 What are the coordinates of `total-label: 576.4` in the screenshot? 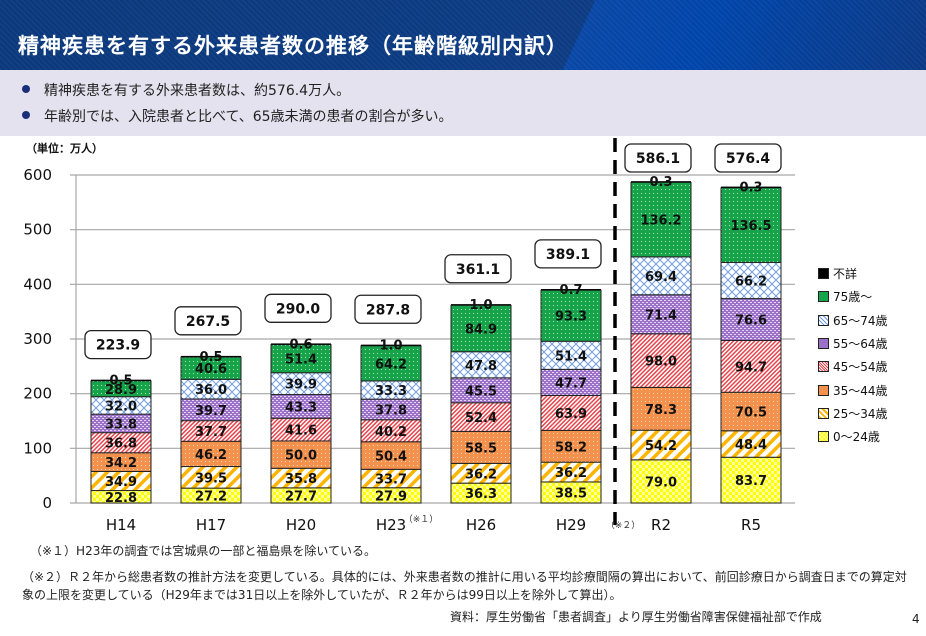 It's located at (748, 159).